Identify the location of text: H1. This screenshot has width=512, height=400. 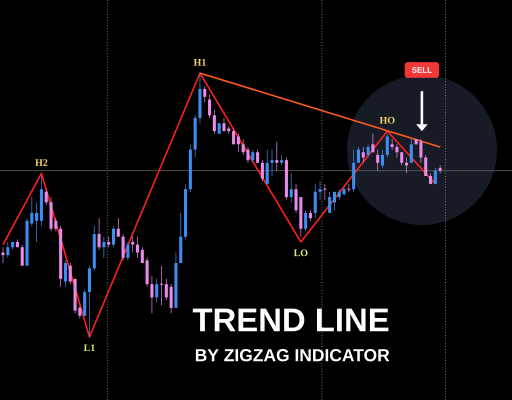
(200, 62).